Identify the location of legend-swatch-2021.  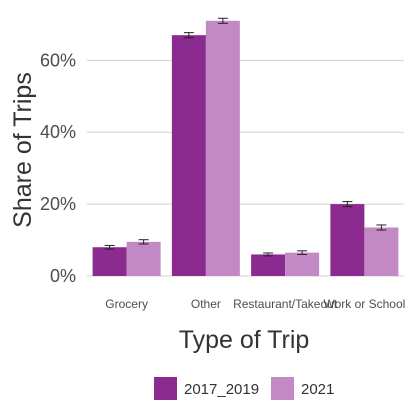
(282, 388).